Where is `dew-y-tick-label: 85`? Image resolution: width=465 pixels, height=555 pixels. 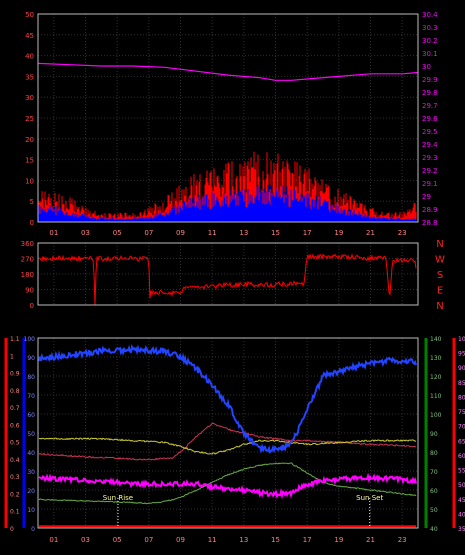 dew-y-tick-label: 85 is located at coordinates (461, 383).